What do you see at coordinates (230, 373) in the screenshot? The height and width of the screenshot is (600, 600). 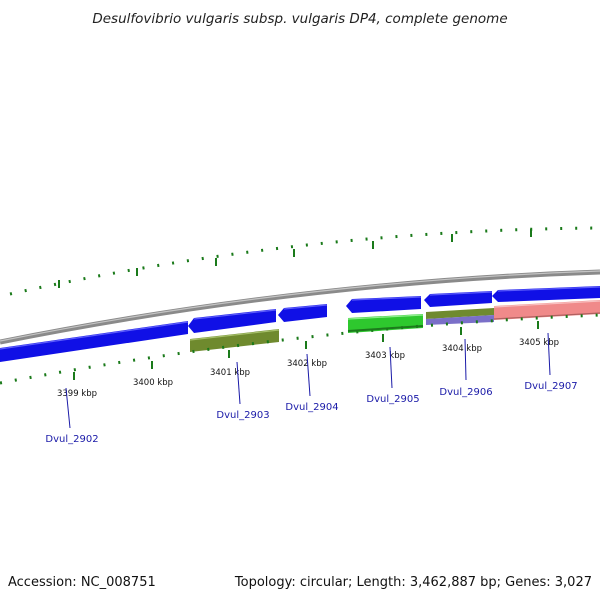 I see `tick-label-3401: 3401 kbp` at bounding box center [230, 373].